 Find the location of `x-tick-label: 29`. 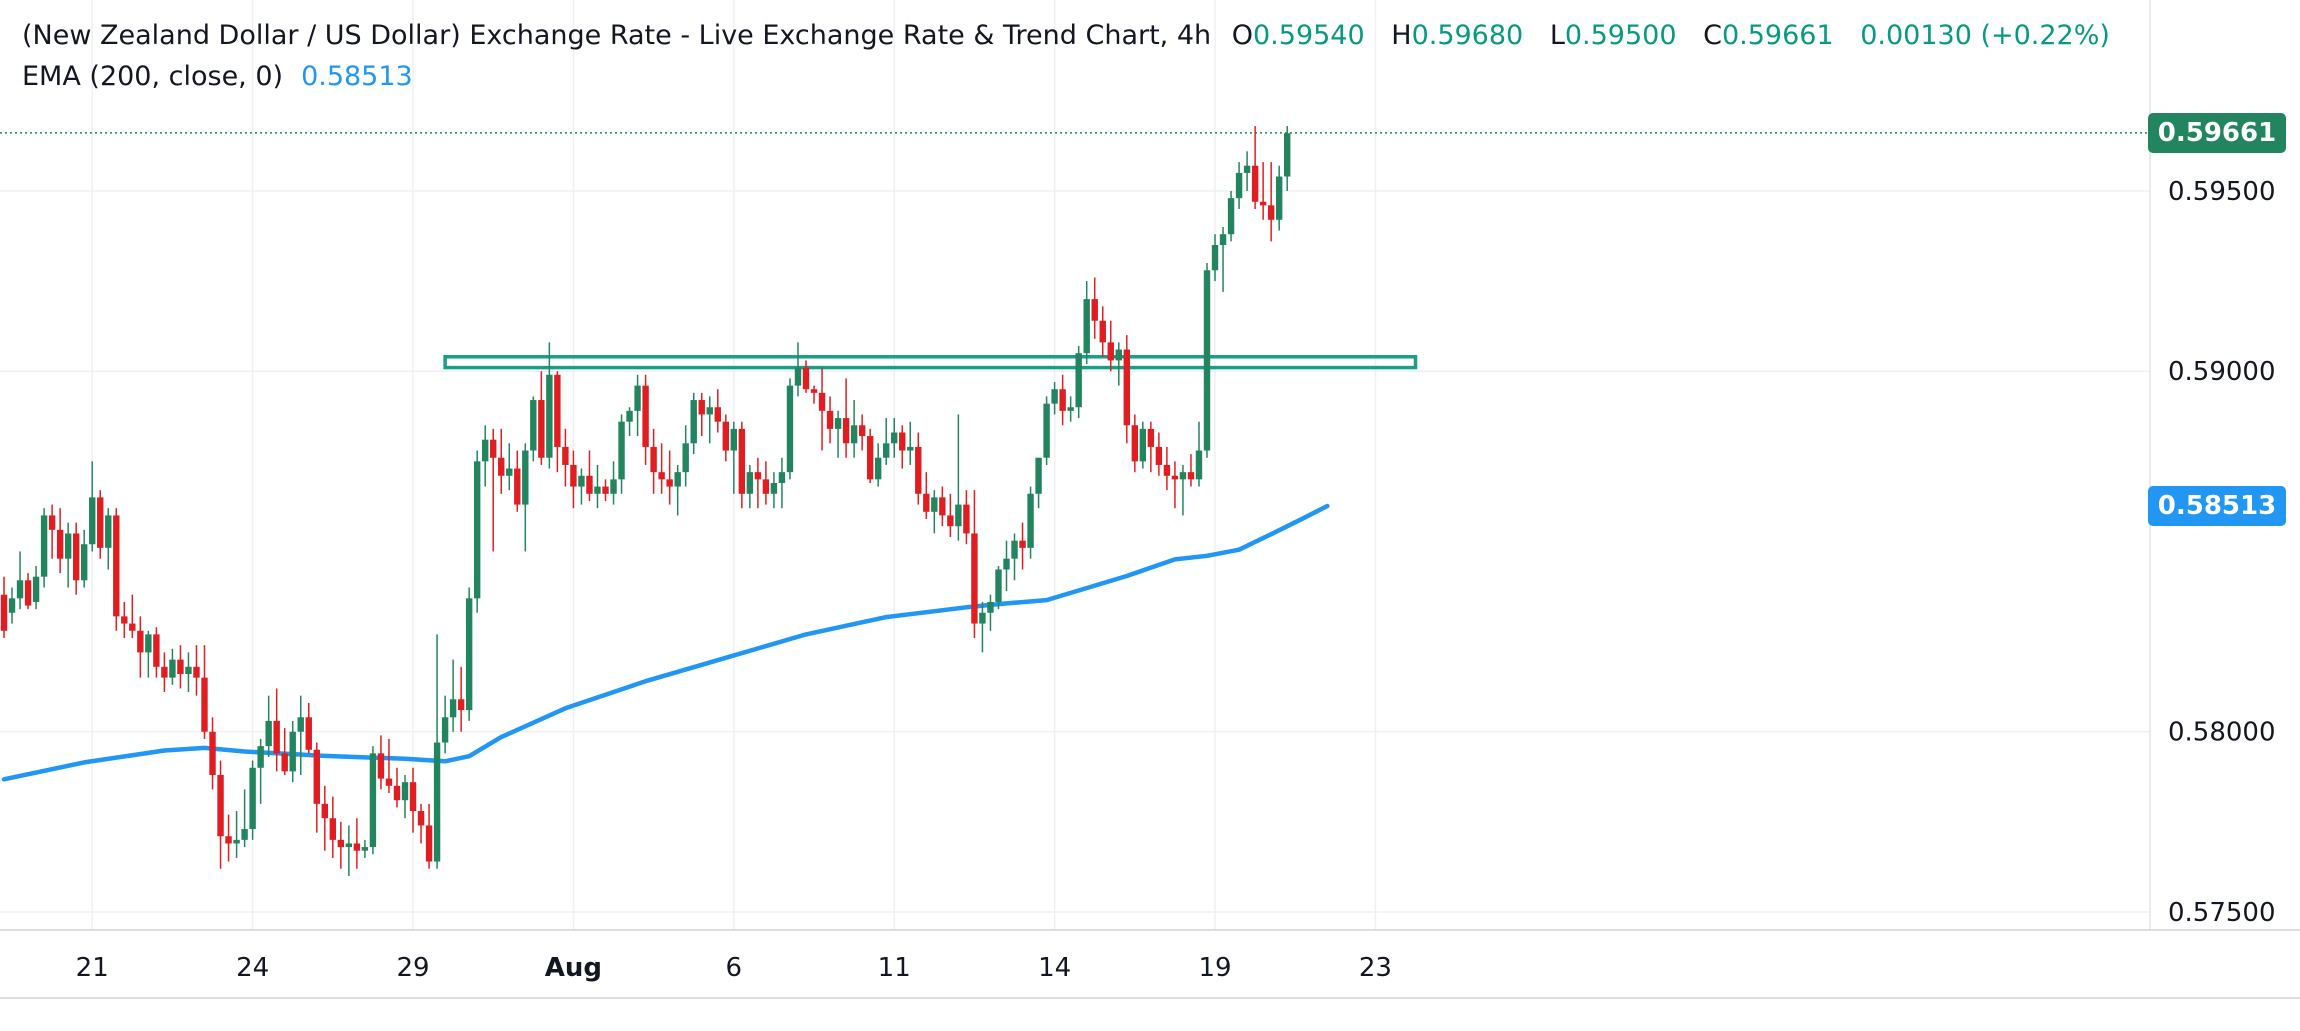

x-tick-label: 29 is located at coordinates (412, 968).